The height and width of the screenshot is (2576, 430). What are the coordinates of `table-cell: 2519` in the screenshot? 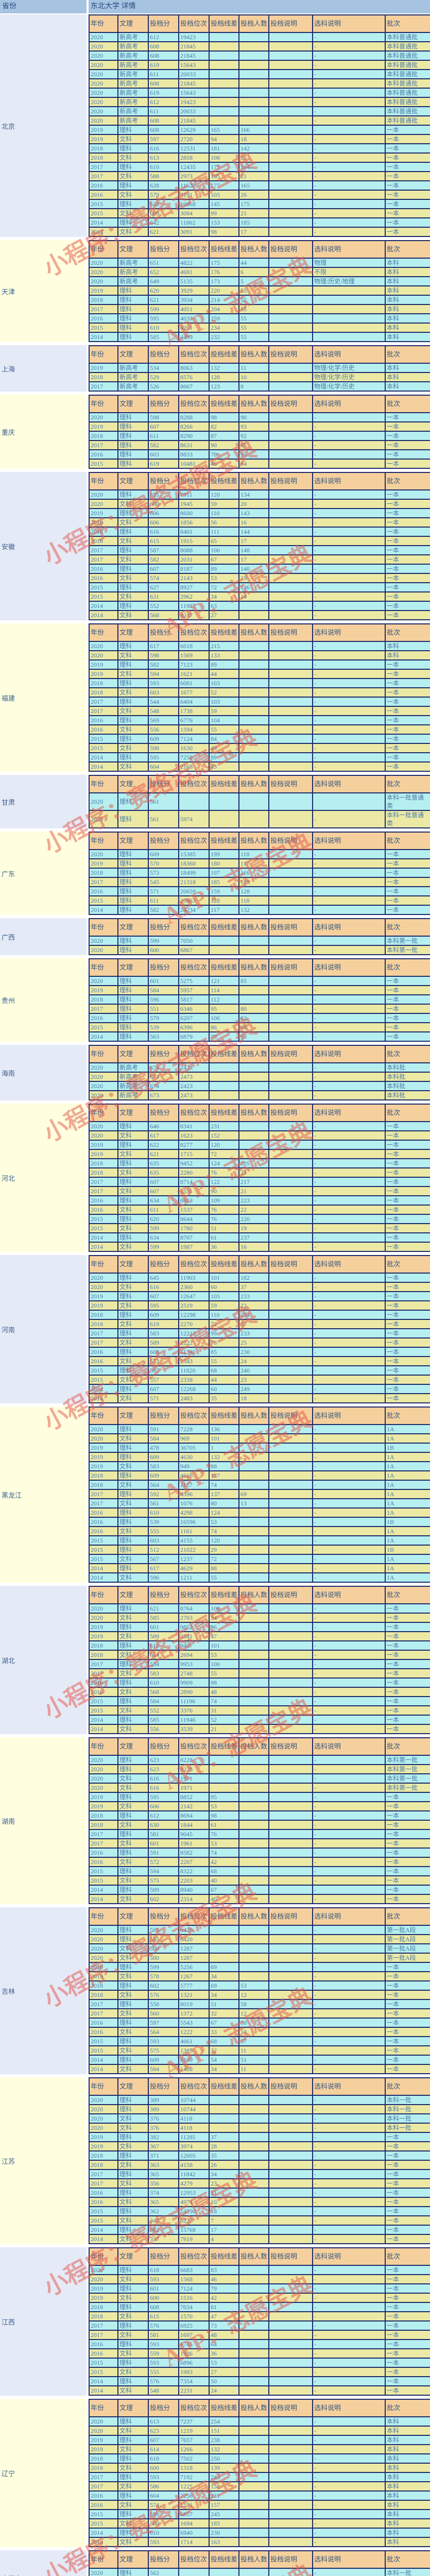 It's located at (194, 1305).